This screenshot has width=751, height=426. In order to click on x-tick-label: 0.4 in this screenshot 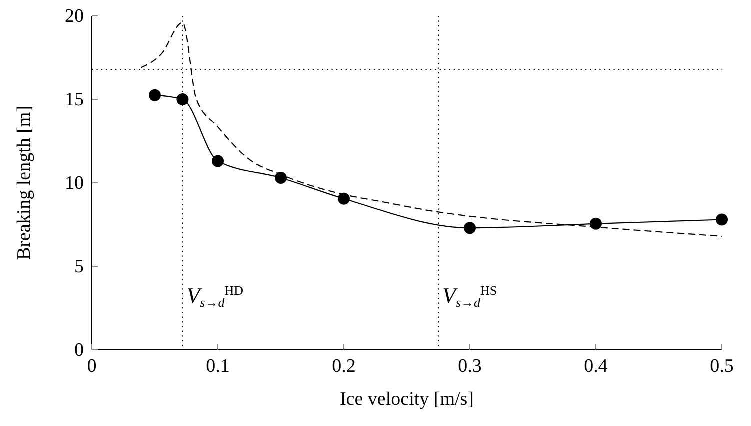, I will do `click(596, 366)`.